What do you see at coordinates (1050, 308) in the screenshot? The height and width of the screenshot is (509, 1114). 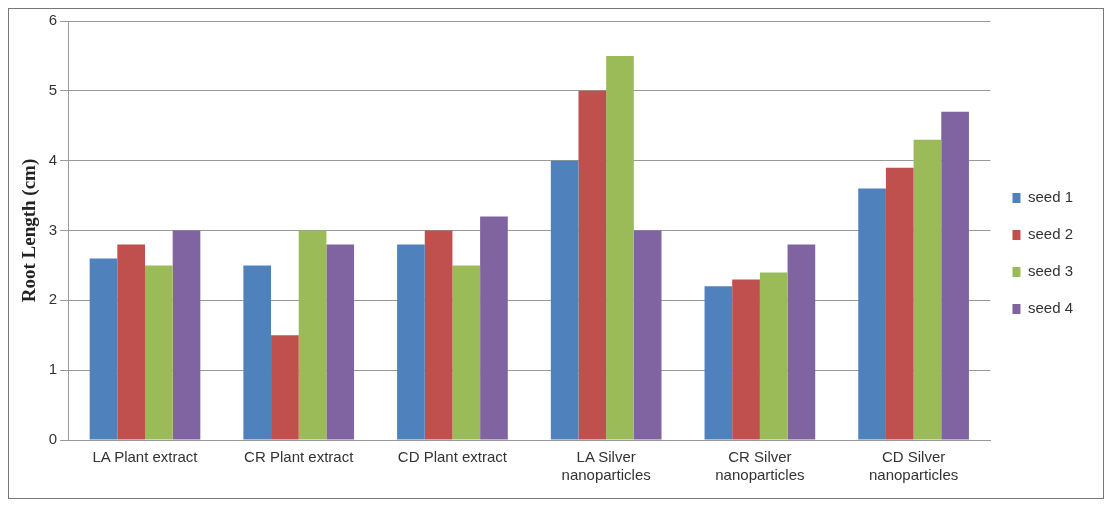 I see `legend-label: seed 4` at bounding box center [1050, 308].